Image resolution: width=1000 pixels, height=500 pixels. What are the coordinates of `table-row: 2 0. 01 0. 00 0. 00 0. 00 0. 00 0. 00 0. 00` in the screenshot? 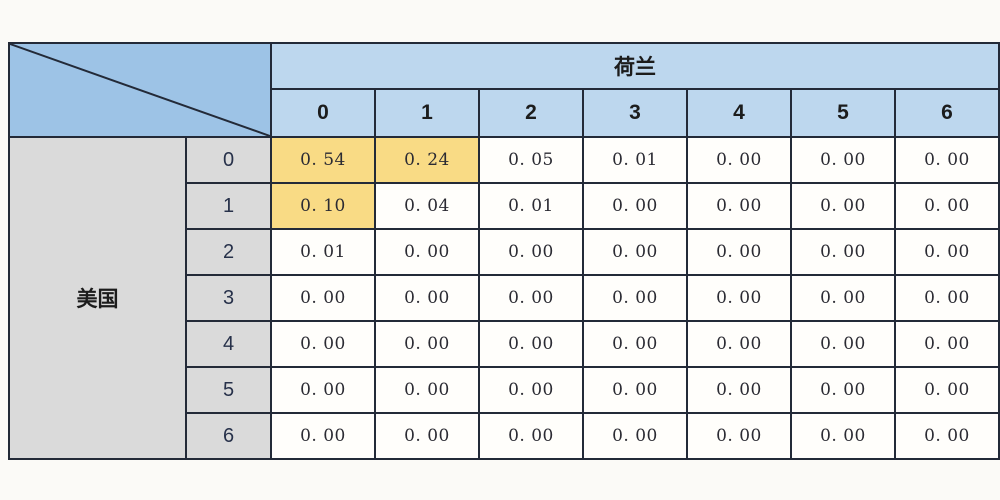 It's located at (504, 252).